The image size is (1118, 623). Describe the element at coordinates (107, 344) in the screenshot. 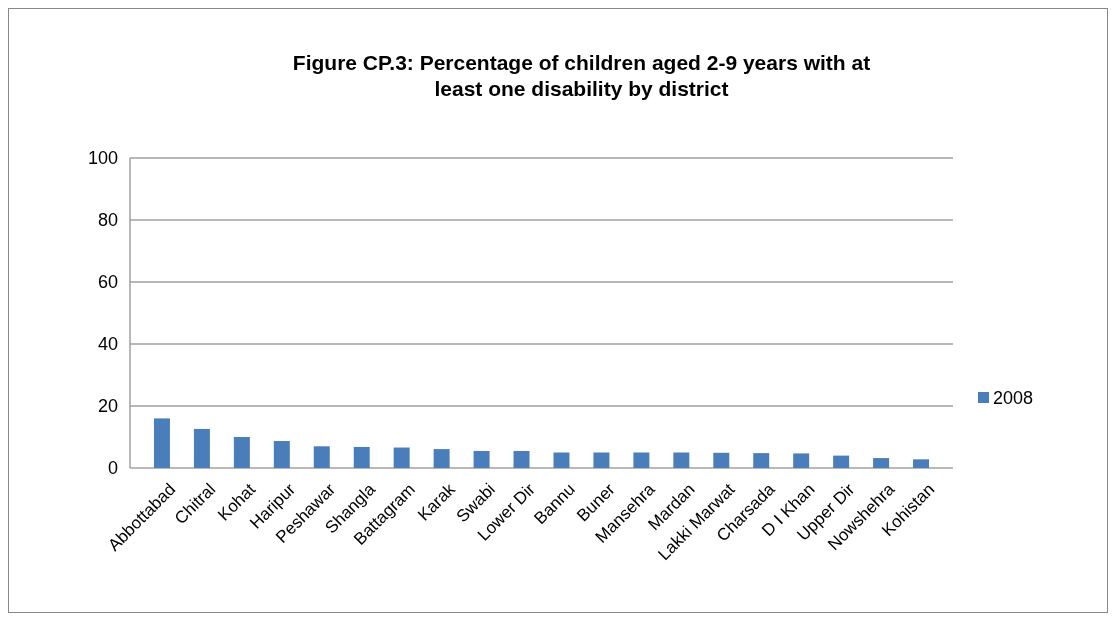

I see `y-tick-label: 40` at that location.